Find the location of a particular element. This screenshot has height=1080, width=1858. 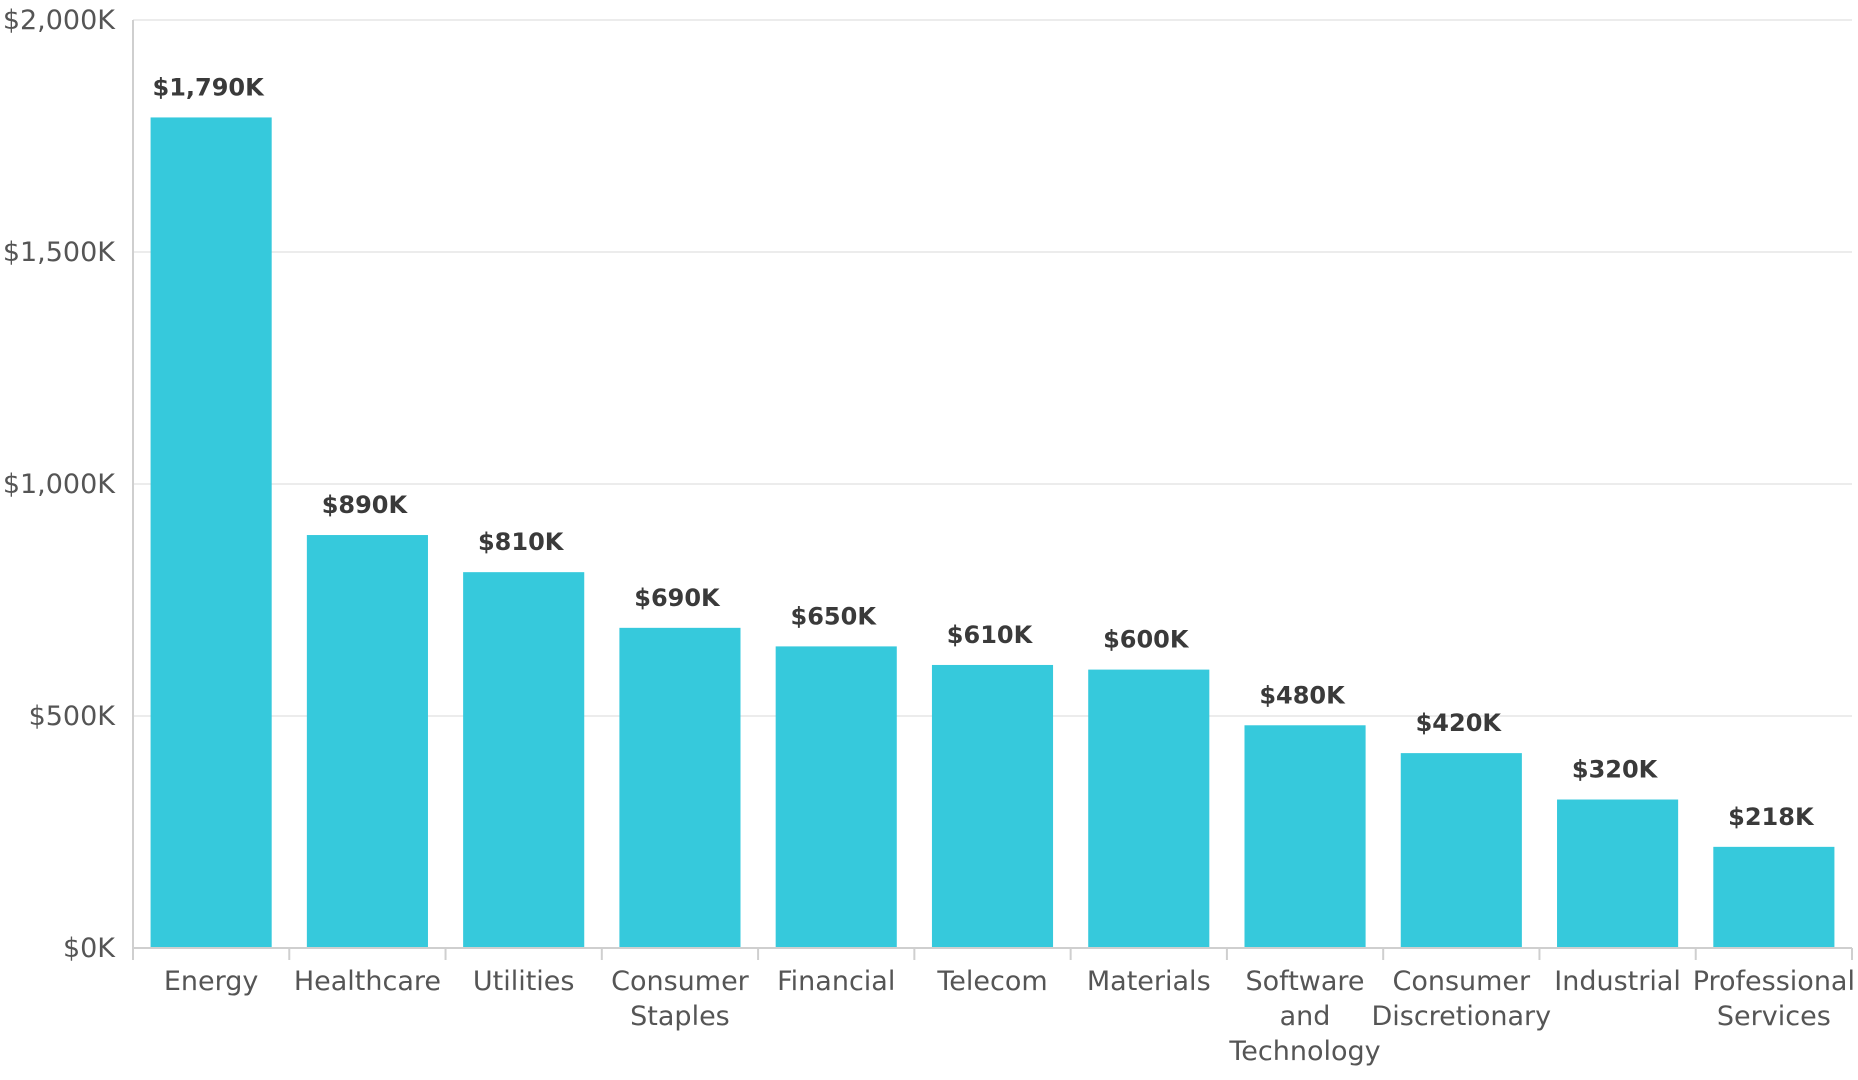

data-label: $650K is located at coordinates (834, 616).